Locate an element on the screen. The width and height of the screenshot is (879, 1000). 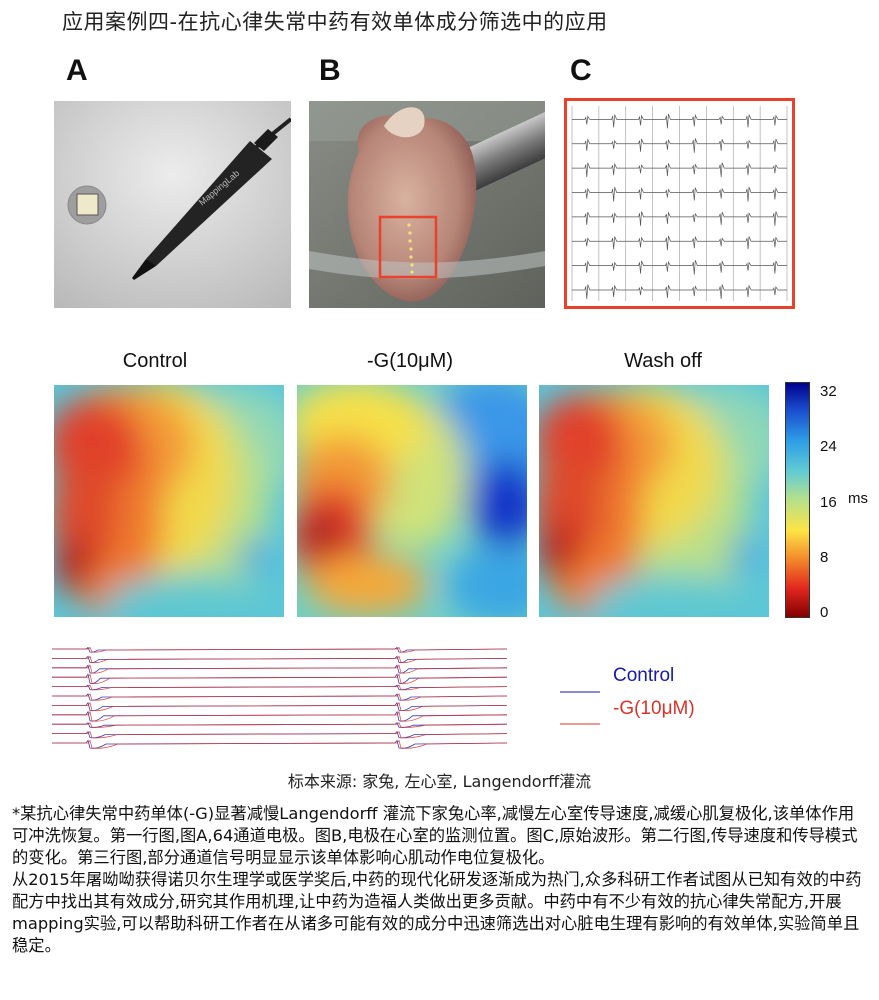
raw-waveform-grid is located at coordinates (679, 203).